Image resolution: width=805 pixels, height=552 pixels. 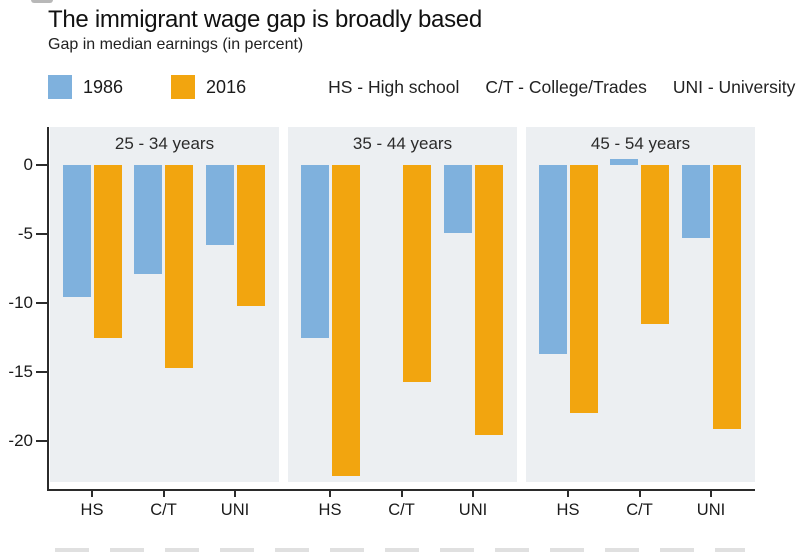 I want to click on y-axis-tick-label: -15, so click(x=20, y=371).